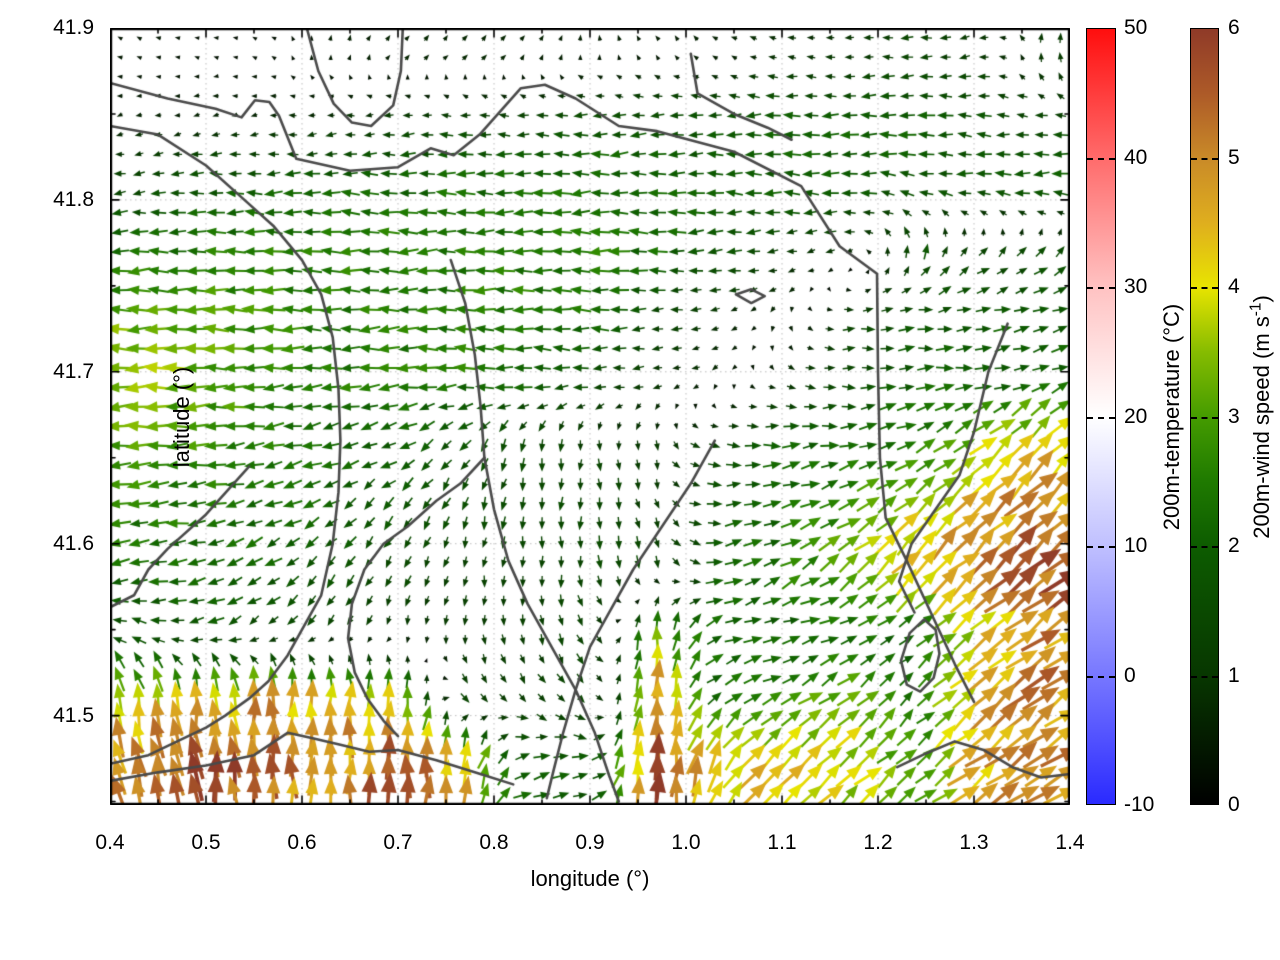 The height and width of the screenshot is (960, 1280). What do you see at coordinates (110, 842) in the screenshot?
I see `x-tick-label: 0.4` at bounding box center [110, 842].